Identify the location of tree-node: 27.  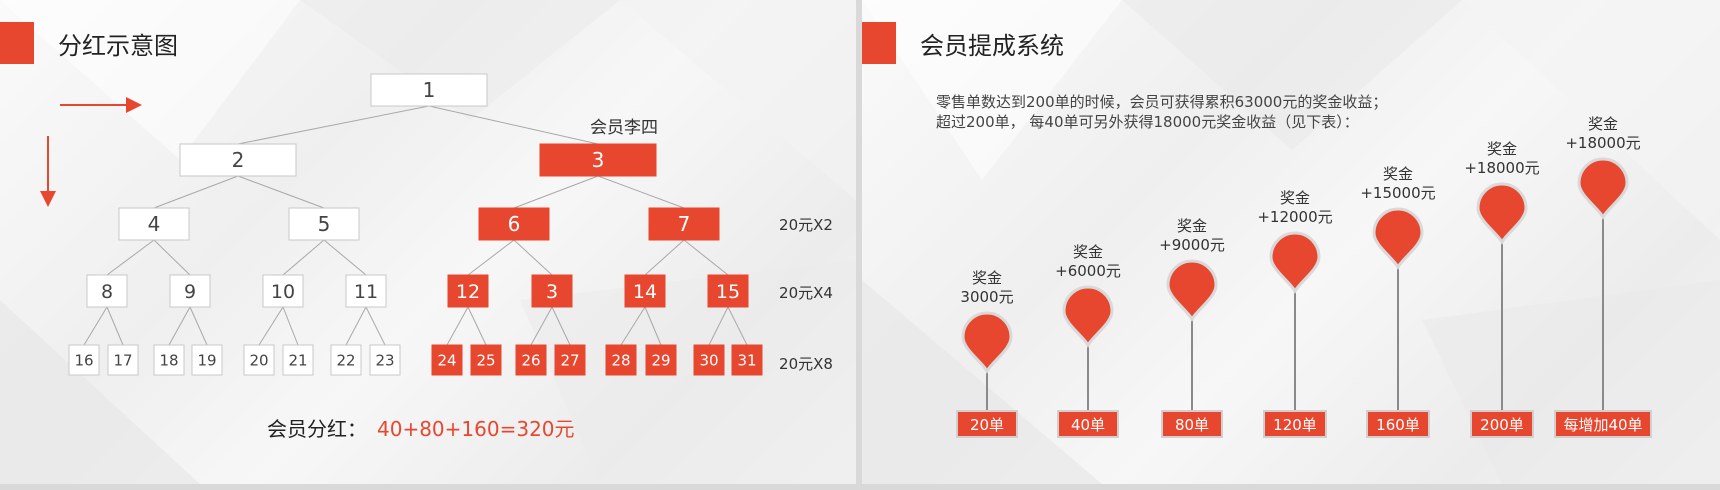
(570, 360).